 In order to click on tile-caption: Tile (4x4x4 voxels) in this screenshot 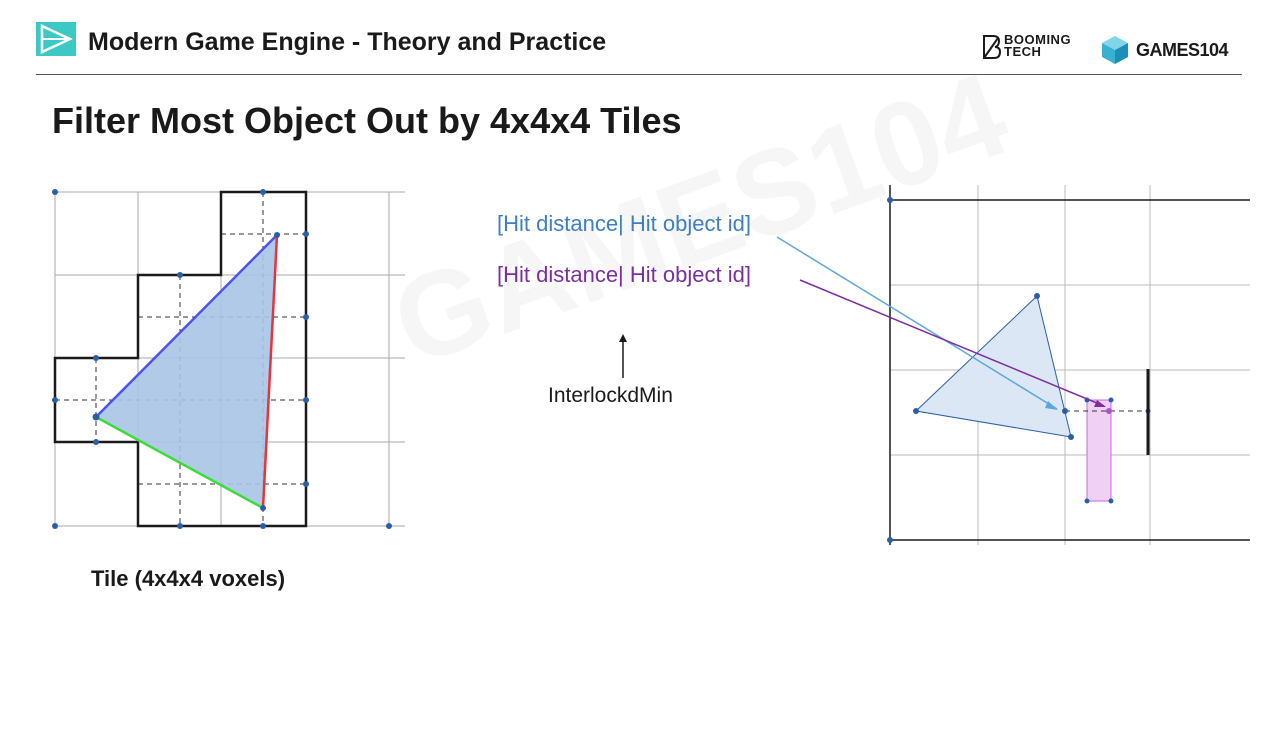, I will do `click(188, 578)`.